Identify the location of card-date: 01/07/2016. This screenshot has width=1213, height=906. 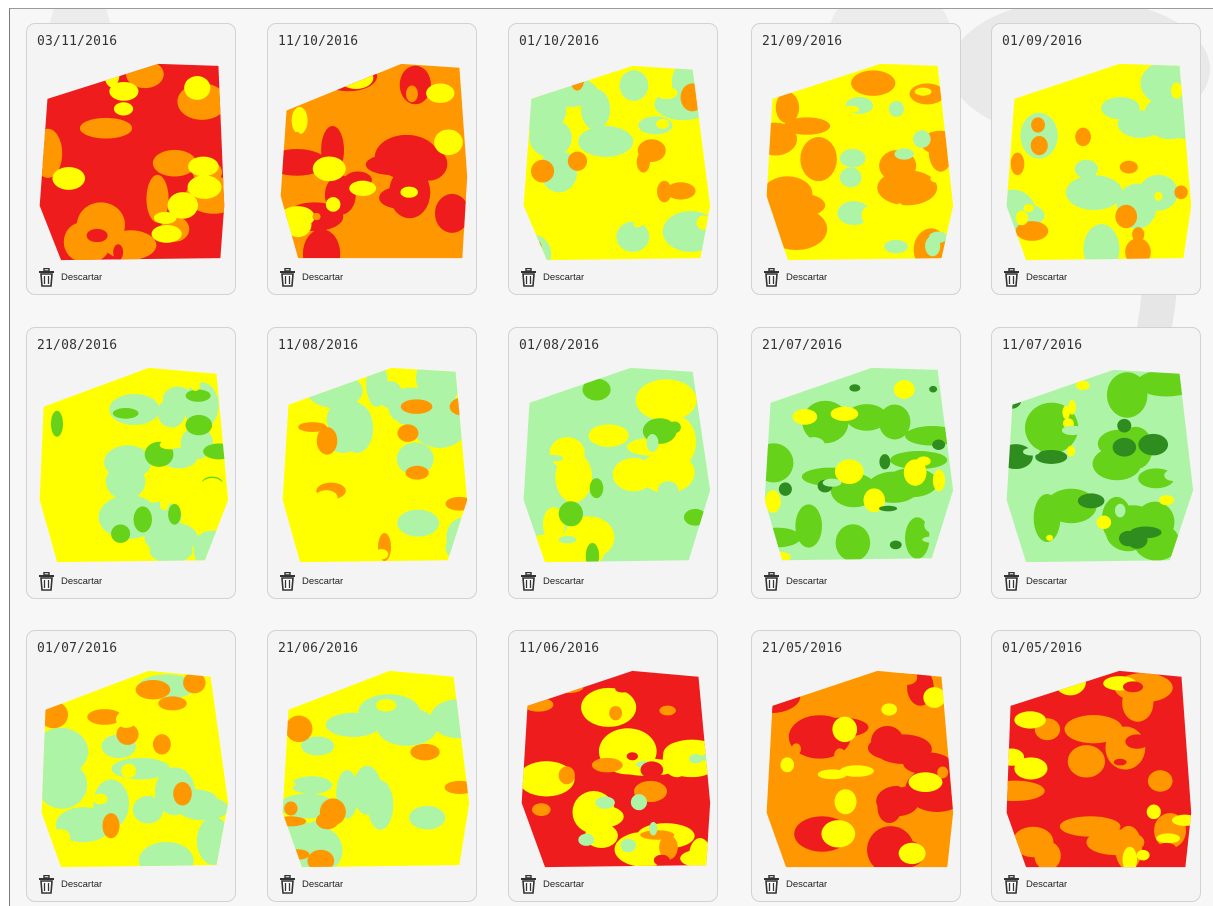
(77, 648).